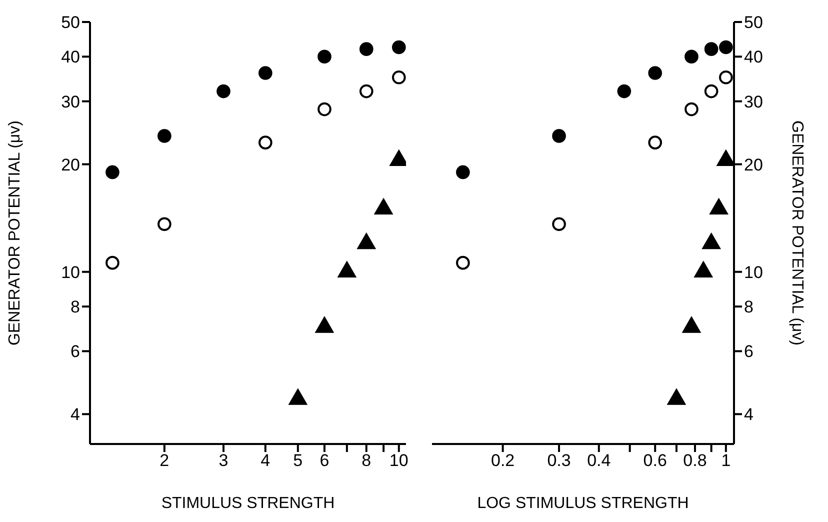 This screenshot has width=828, height=522. What do you see at coordinates (559, 460) in the screenshot?
I see `x-tick-label: 0.3` at bounding box center [559, 460].